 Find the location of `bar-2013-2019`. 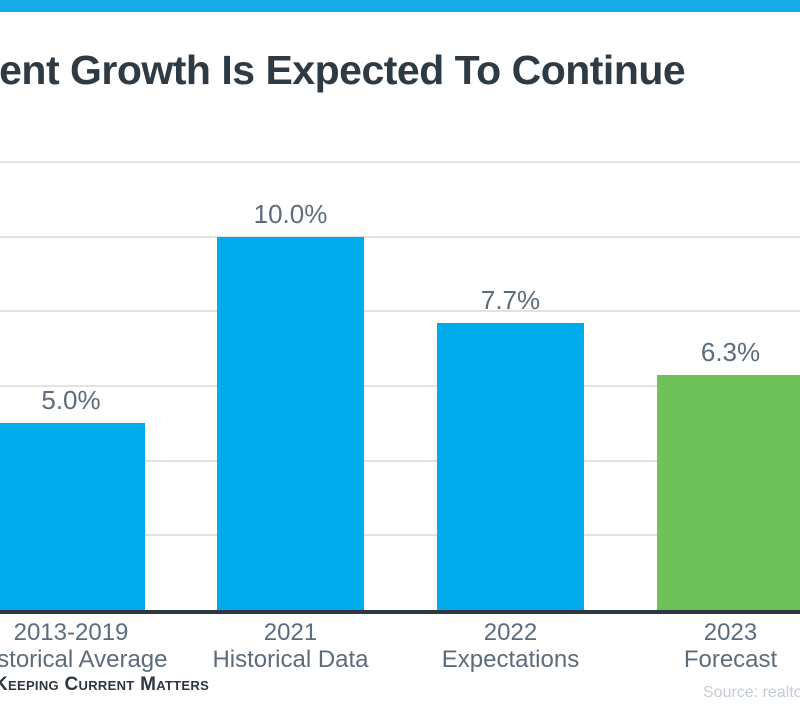

bar-2013-2019 is located at coordinates (72, 516).